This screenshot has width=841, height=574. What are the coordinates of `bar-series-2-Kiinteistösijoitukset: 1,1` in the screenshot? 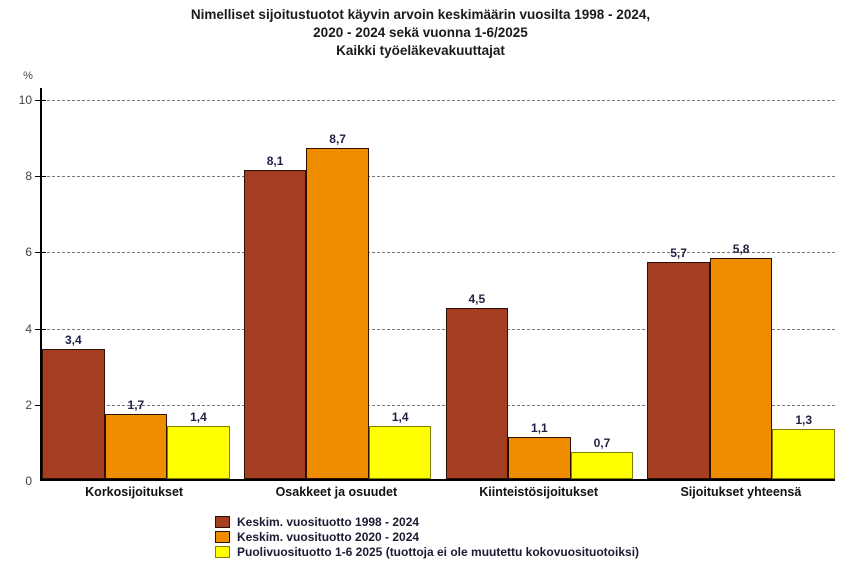 It's located at (539, 450).